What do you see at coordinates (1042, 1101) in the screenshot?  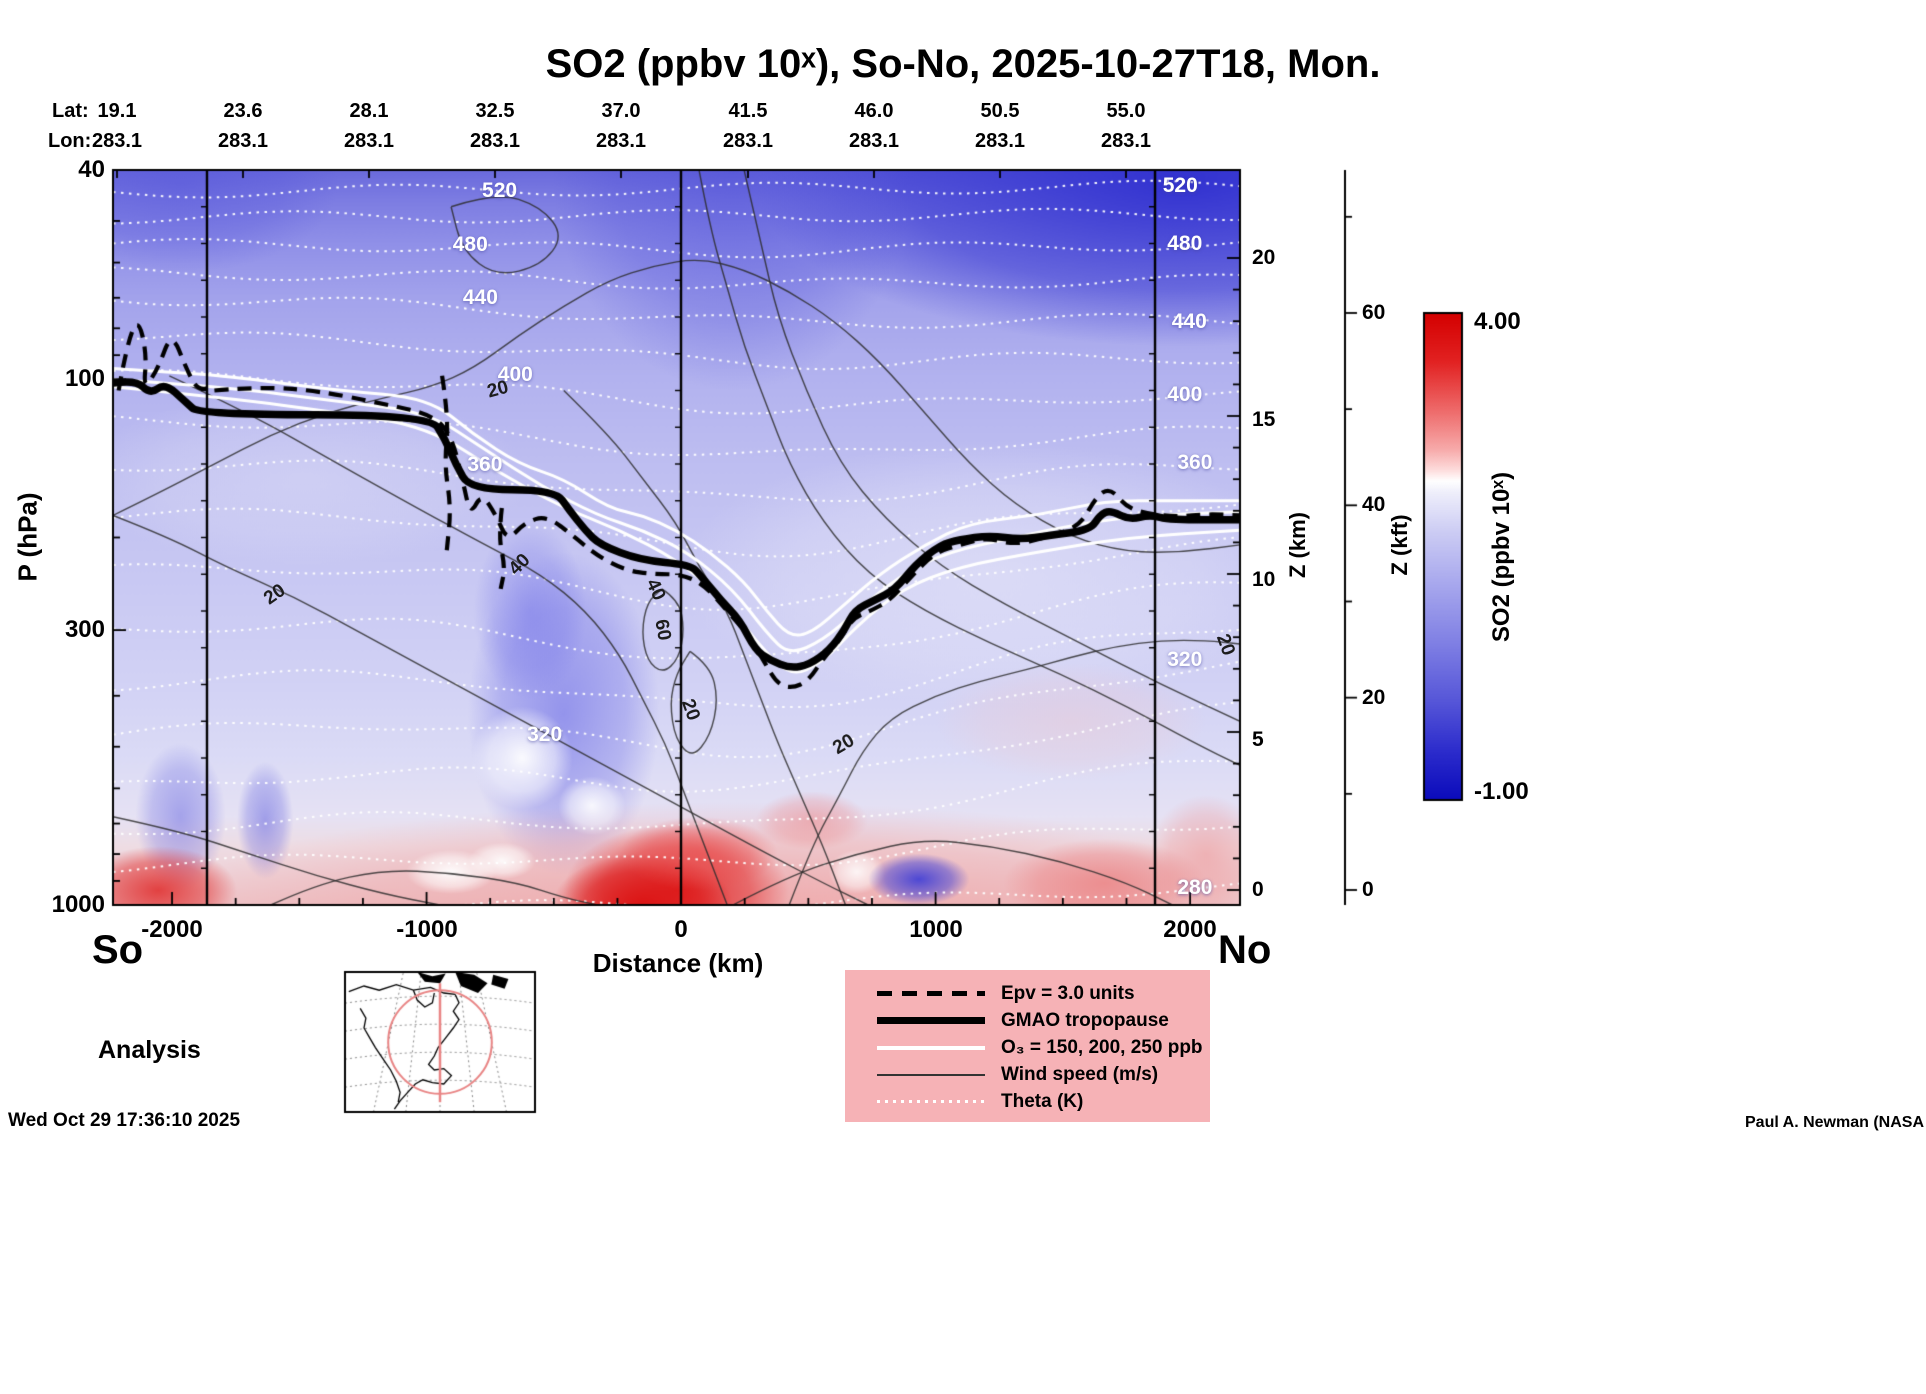 I see `legend-label-theta: Theta (K)` at bounding box center [1042, 1101].